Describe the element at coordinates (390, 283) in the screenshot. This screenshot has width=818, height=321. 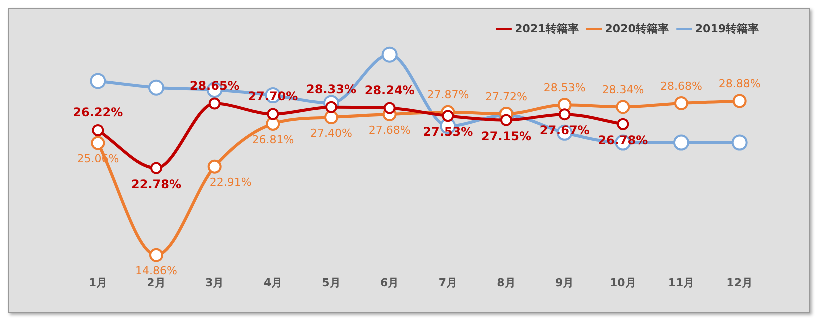
I see `x-tick-label: 6月` at that location.